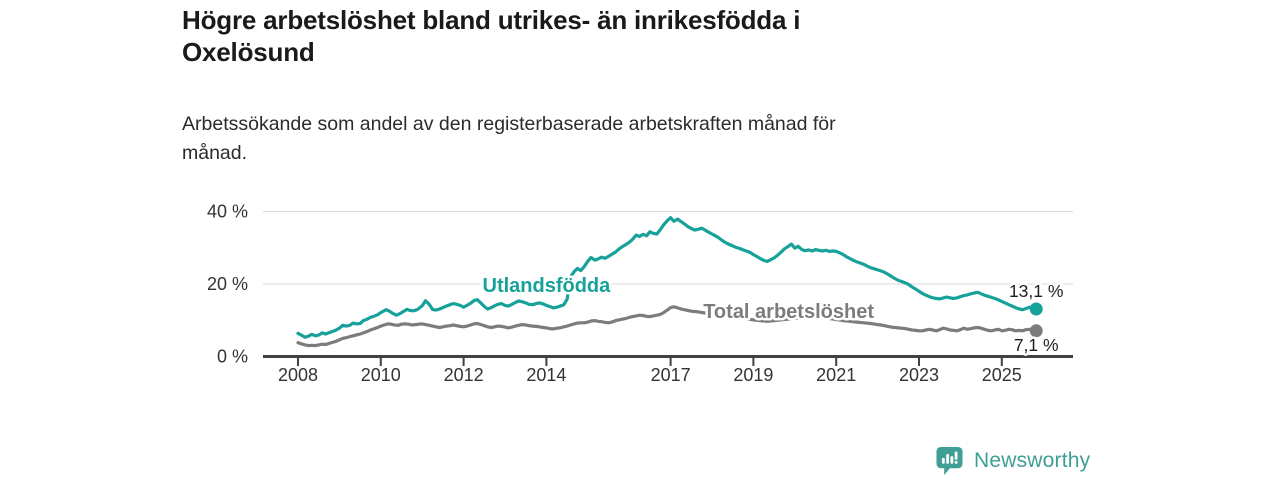  What do you see at coordinates (227, 284) in the screenshot?
I see `y-tick-label-20: 20 %` at bounding box center [227, 284].